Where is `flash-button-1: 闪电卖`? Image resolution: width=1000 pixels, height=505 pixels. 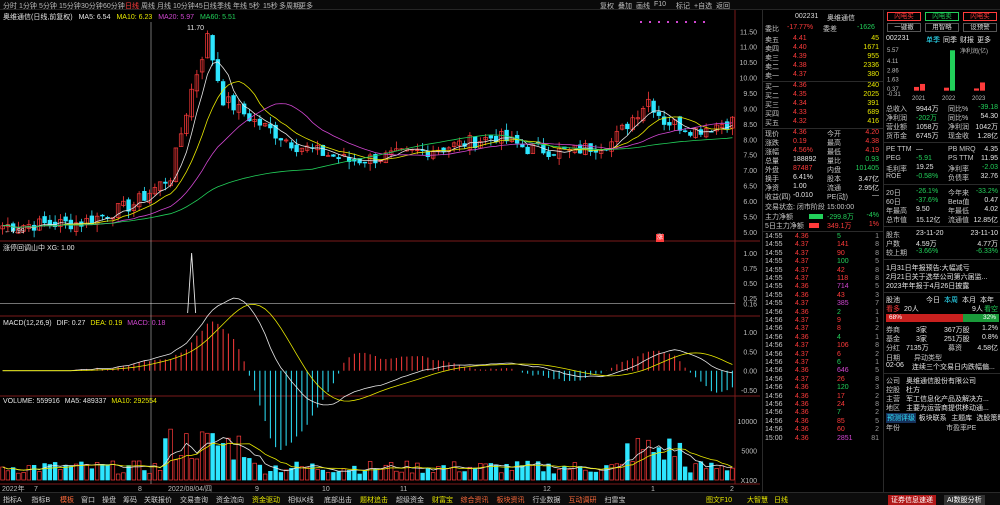 flash-button-1: 闪电卖 is located at coordinates (942, 16).